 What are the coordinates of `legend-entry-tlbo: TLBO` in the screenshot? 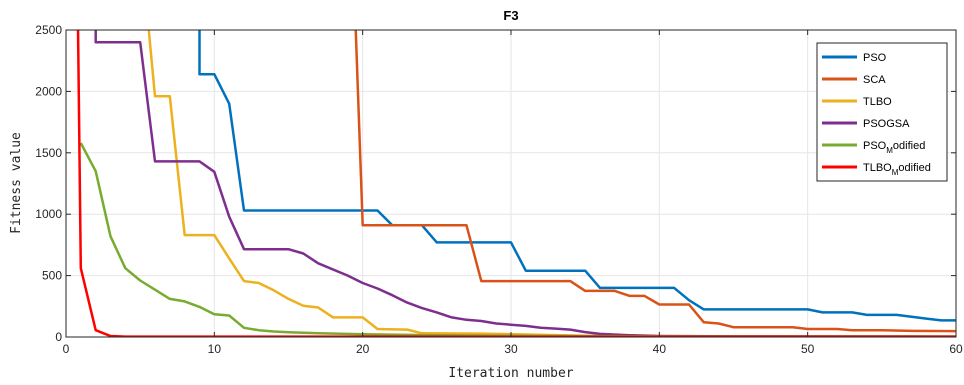 It's located at (877, 102).